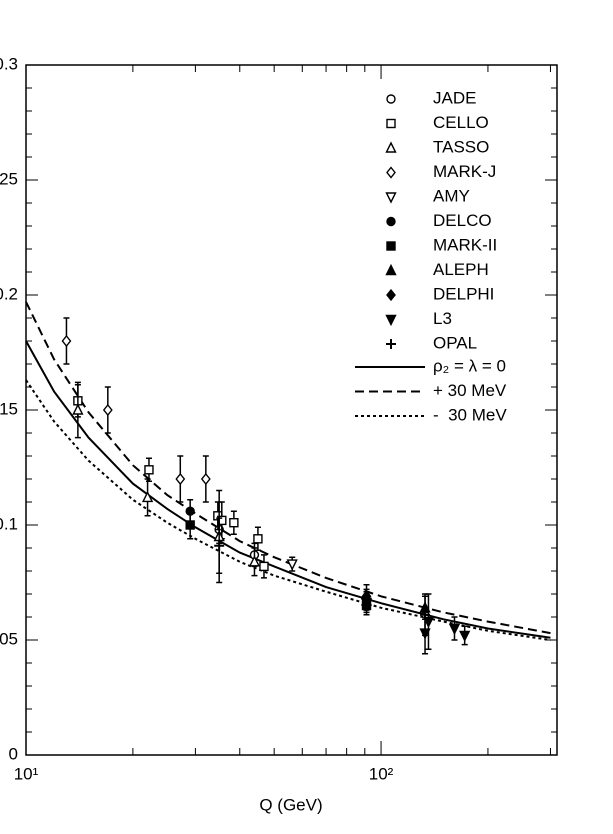 This screenshot has width=613, height=834. I want to click on legend-label: CELLO, so click(461, 122).